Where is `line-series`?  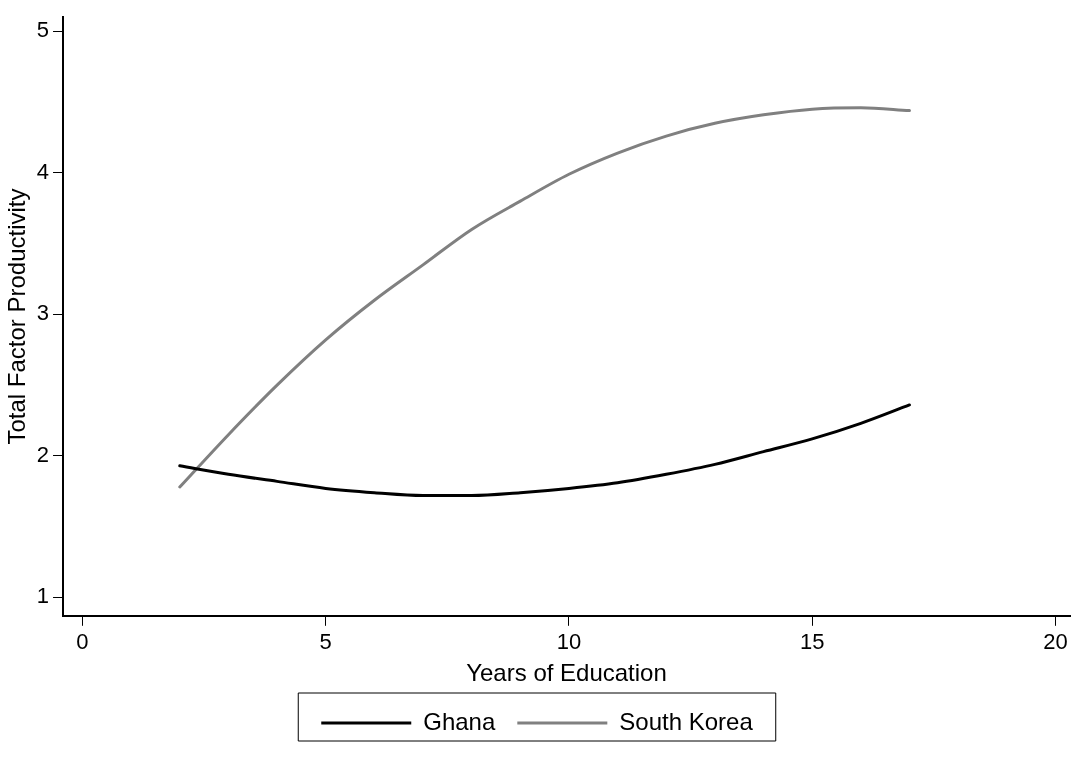
line-series is located at coordinates (544, 450).